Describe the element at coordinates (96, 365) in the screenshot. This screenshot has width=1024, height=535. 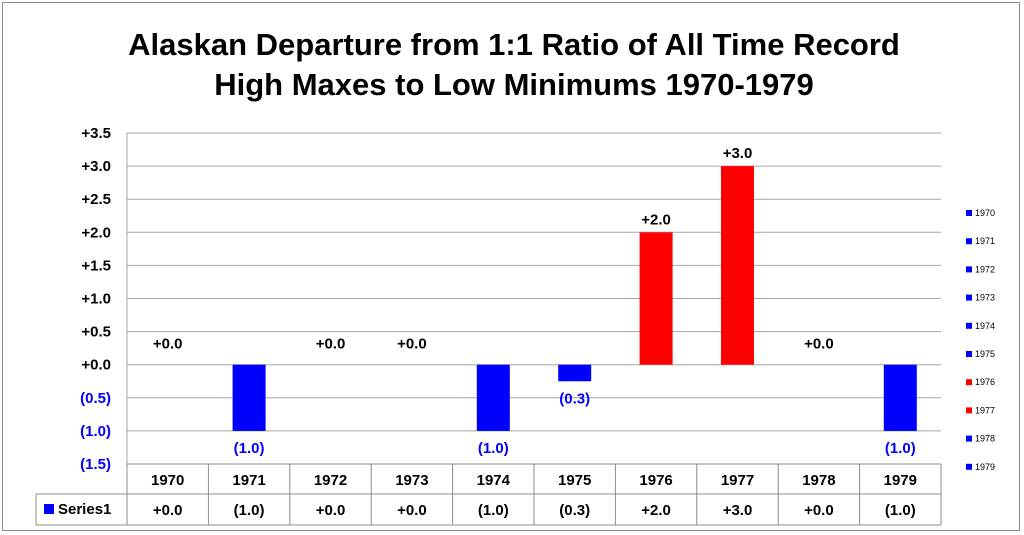
I see `y-tick-label: +0.0` at that location.